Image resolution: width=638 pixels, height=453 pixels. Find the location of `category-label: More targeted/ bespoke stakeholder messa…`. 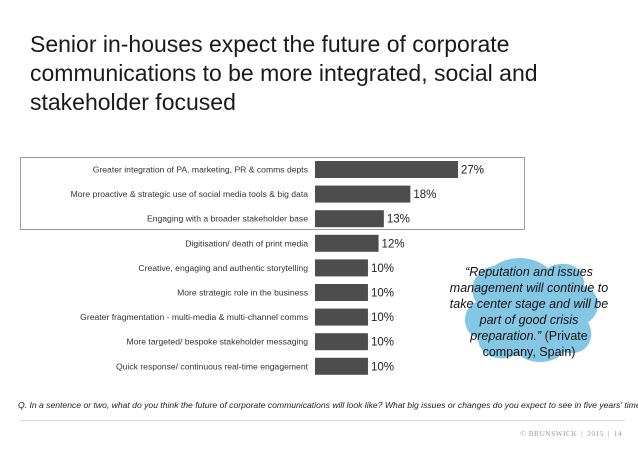

category-label: More targeted/ bespoke stakeholder messa… is located at coordinates (217, 342).